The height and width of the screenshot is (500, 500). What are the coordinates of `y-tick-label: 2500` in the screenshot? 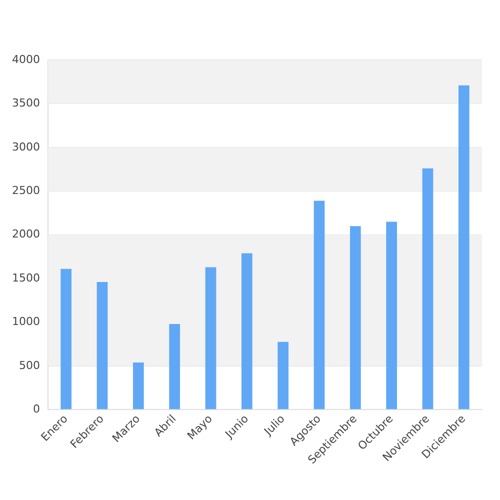 It's located at (26, 190).